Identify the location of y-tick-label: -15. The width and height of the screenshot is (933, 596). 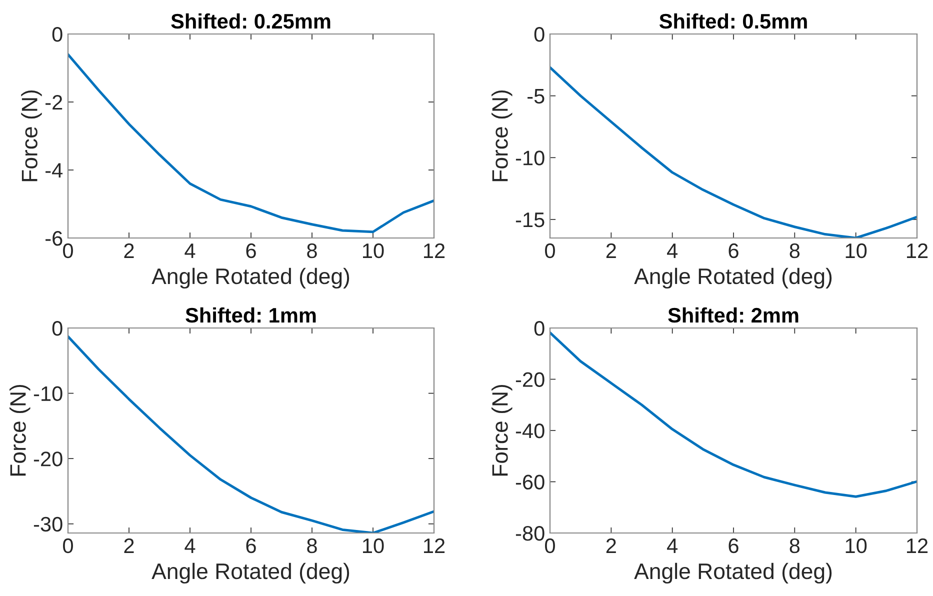
(530, 220).